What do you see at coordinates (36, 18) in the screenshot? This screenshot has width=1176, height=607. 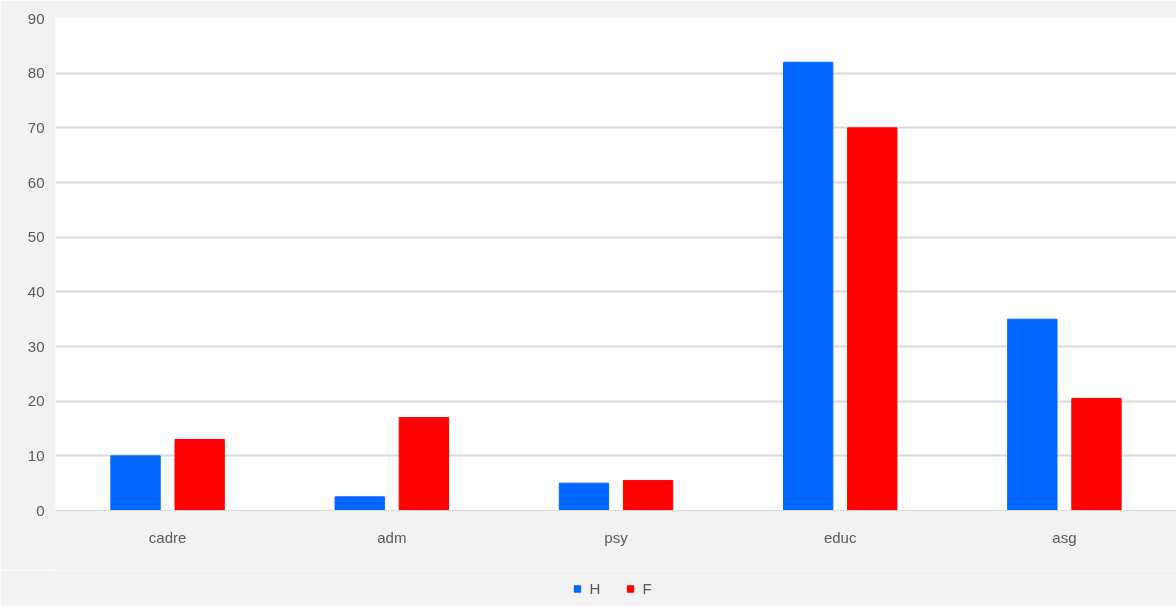 I see `y-tick-label: 90` at bounding box center [36, 18].